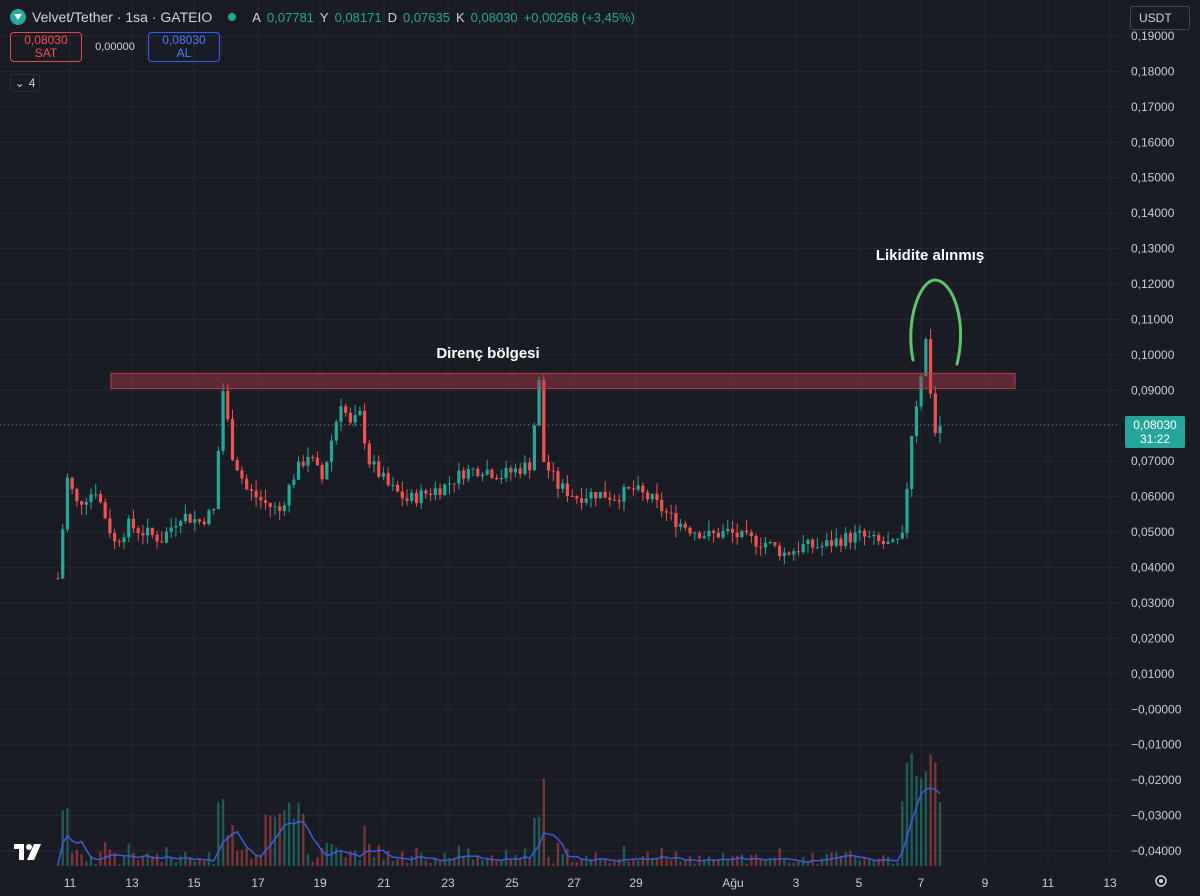 The image size is (1200, 896). Describe the element at coordinates (1153, 532) in the screenshot. I see `y-tick-label: 0,05000` at that location.